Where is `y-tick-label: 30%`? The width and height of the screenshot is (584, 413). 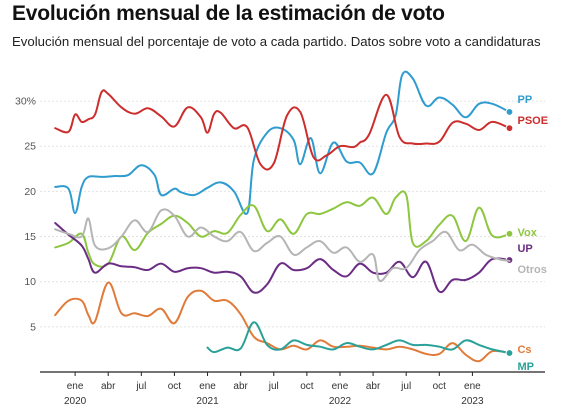 y-tick-label: 30% is located at coordinates (25, 102).